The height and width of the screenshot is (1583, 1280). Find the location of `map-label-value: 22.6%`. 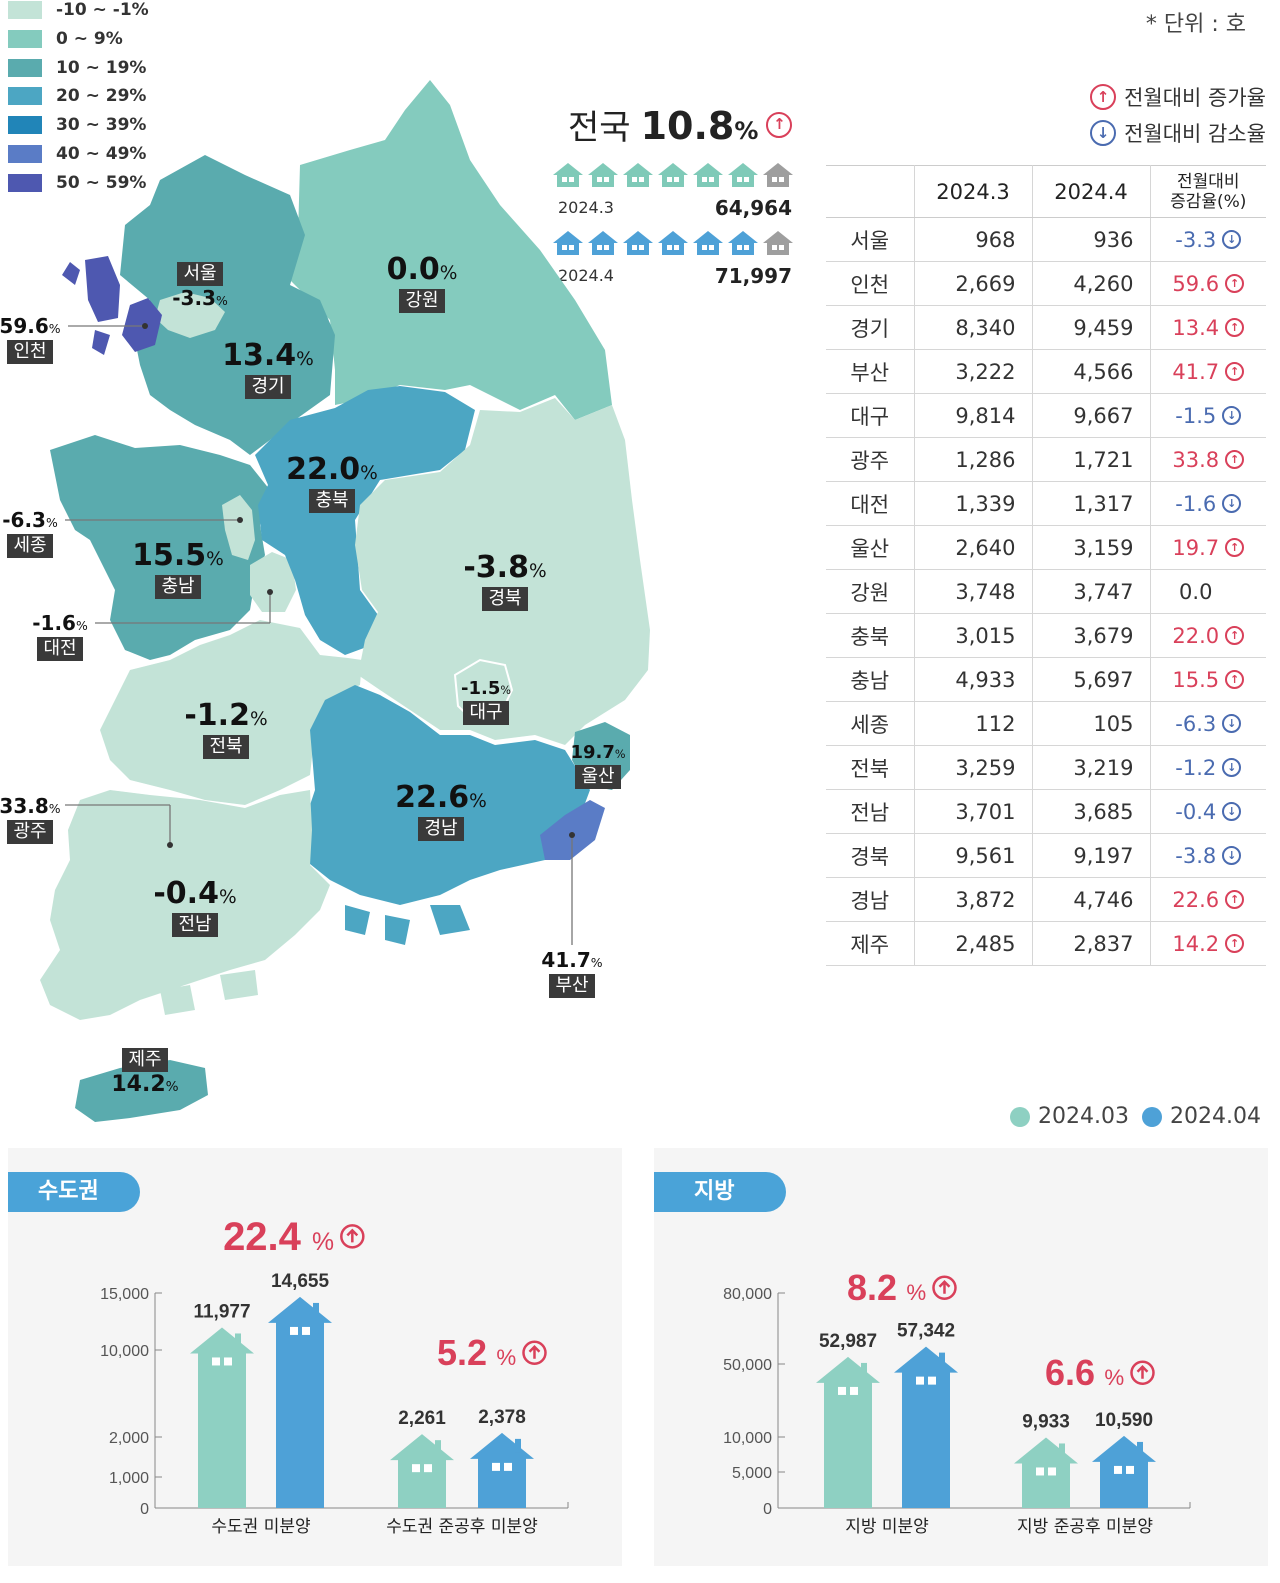

map-label-value: 22.6% is located at coordinates (441, 797).